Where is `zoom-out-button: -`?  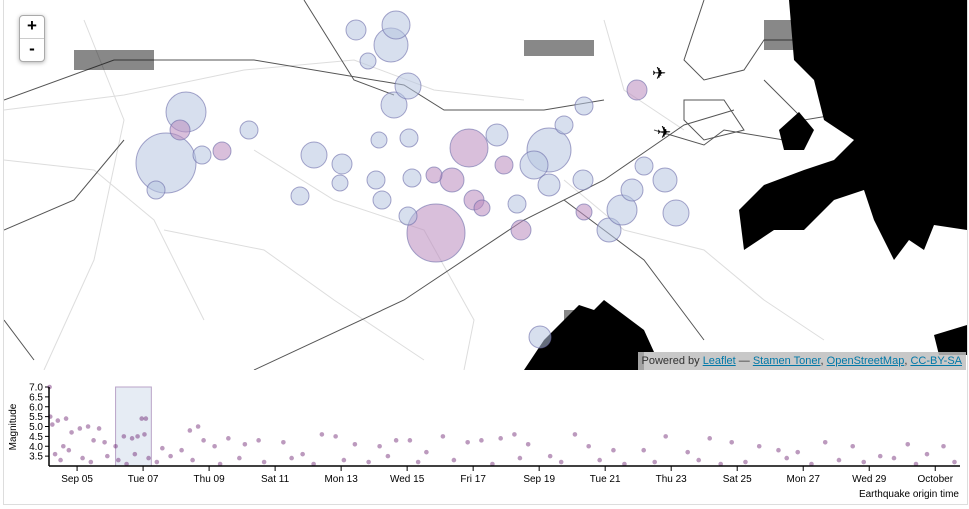
zoom-out-button: - is located at coordinates (32, 49).